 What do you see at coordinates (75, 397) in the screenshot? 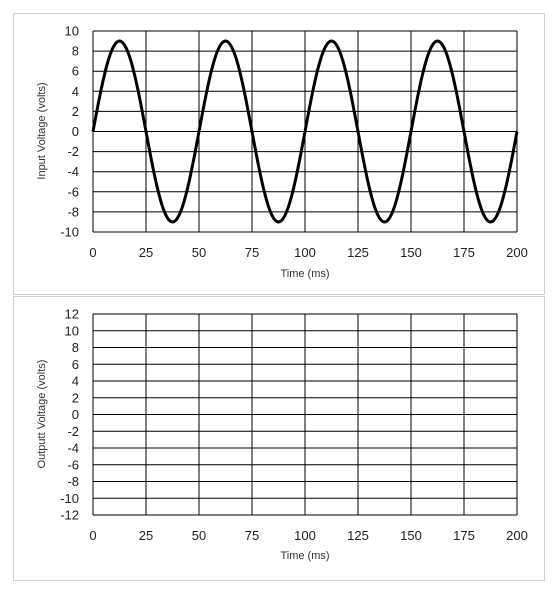
I see `output-y-tick-label: 2` at bounding box center [75, 397].